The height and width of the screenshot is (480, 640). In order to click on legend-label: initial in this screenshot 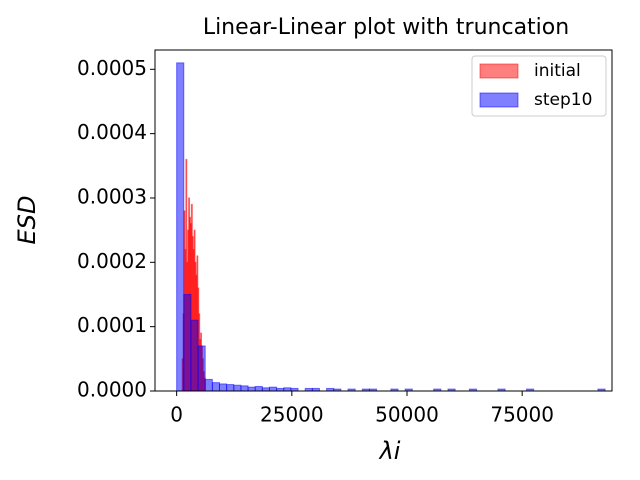, I will do `click(557, 71)`.